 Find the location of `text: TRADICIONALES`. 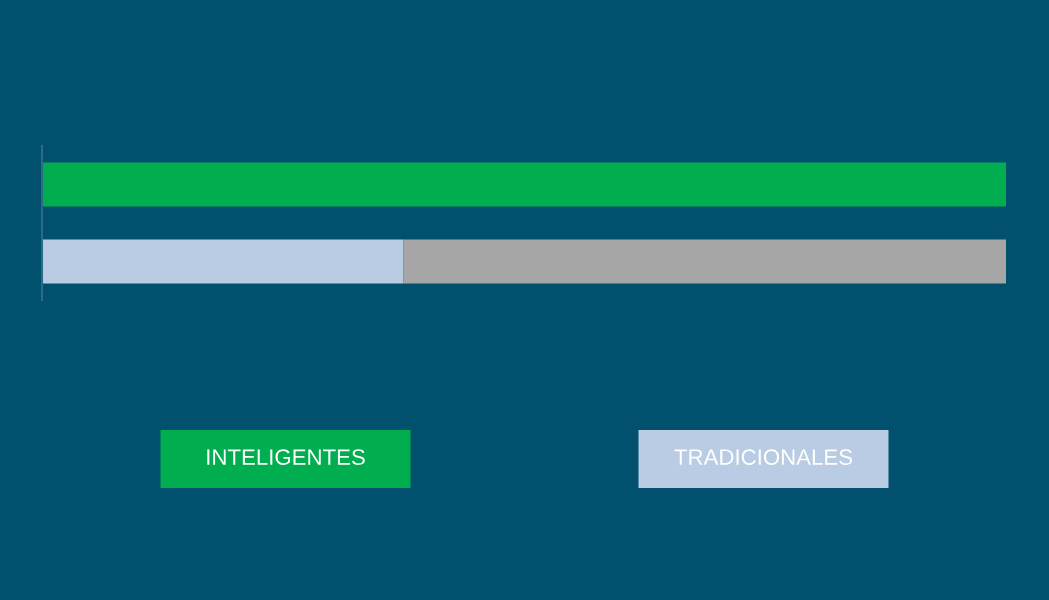

text: TRADICIONALES is located at coordinates (763, 457).